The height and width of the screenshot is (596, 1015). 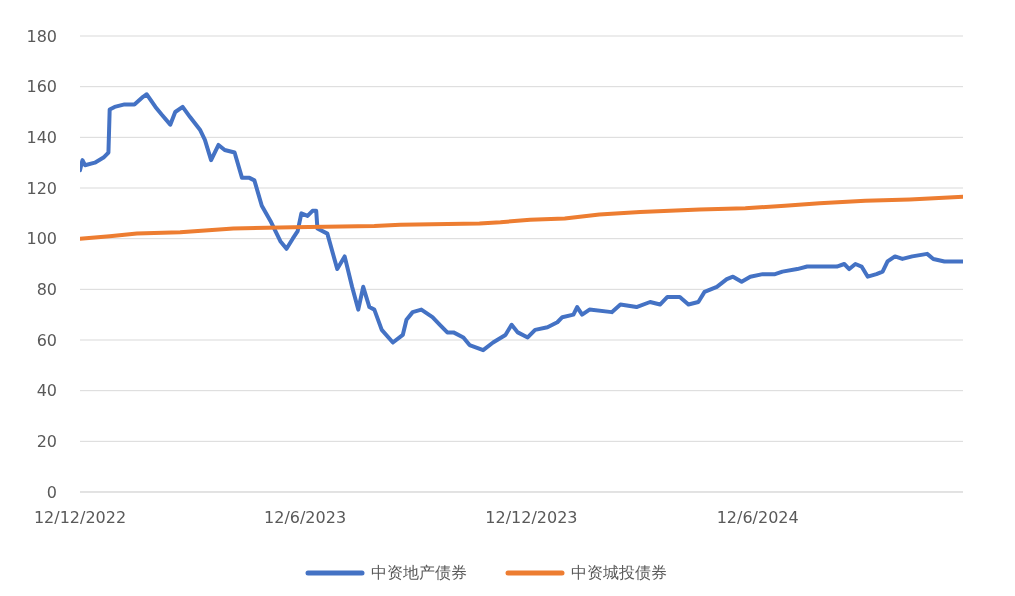 What do you see at coordinates (51, 492) in the screenshot?
I see `y-tick-label: 0` at bounding box center [51, 492].